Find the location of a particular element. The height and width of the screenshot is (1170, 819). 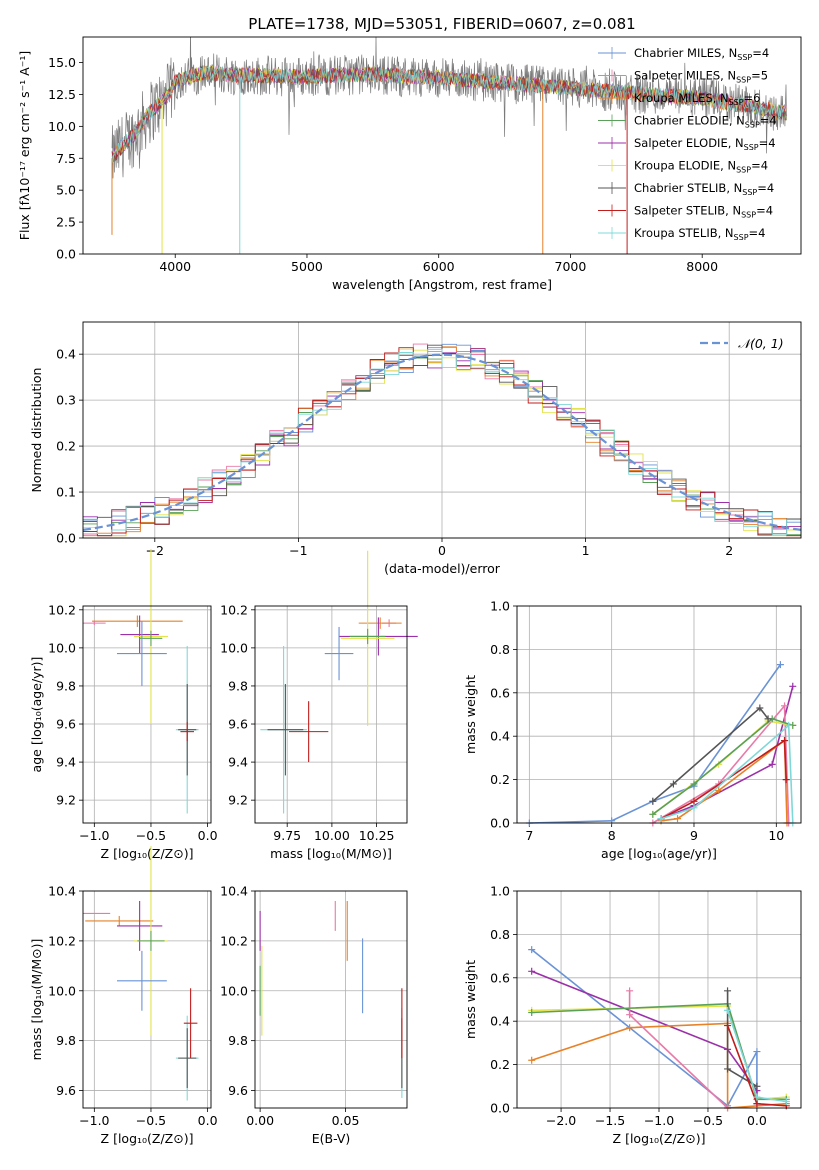

x-tick-label: 0 is located at coordinates (442, 550).